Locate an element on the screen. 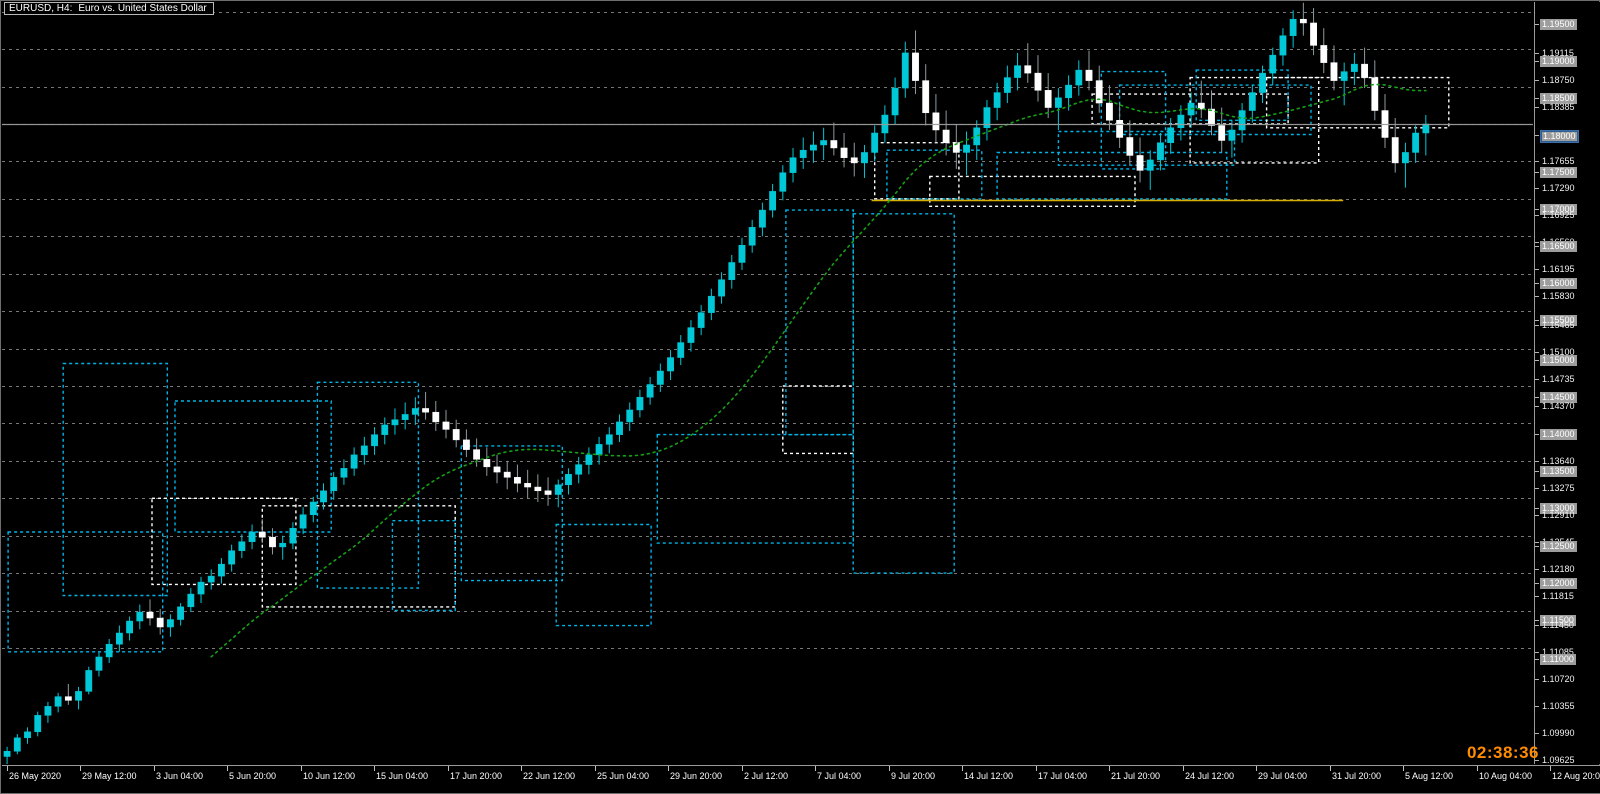  price-axis-tick: 1.19500 is located at coordinates (1567, 24).